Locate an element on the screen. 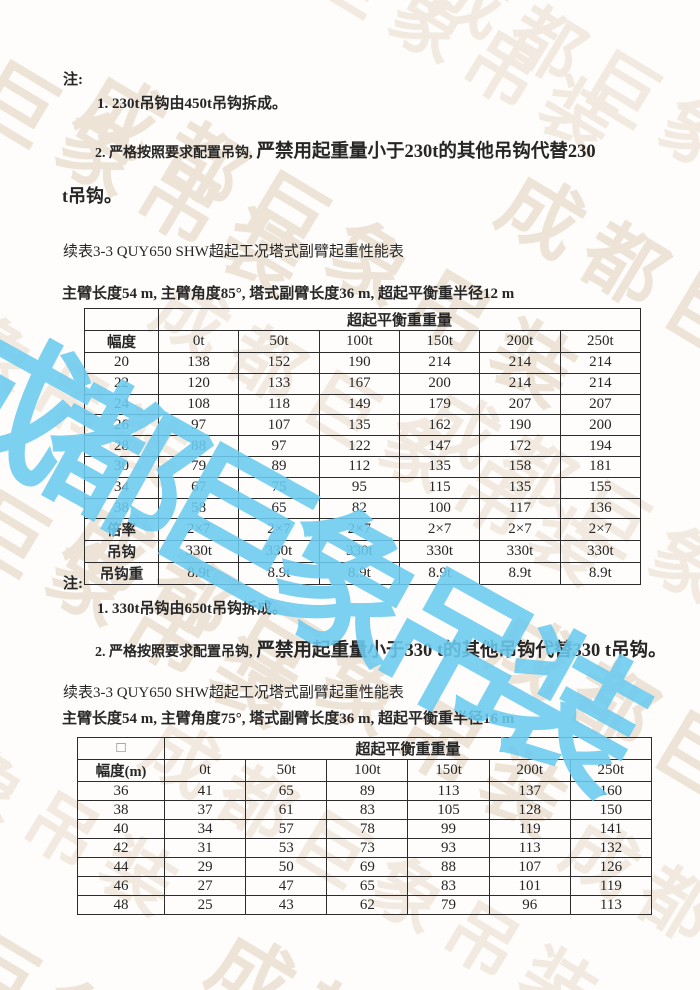 The image size is (700, 990). table-row: 倍率 2×7 2×7 2×7 2×7 2×7 2×7 is located at coordinates (363, 530).